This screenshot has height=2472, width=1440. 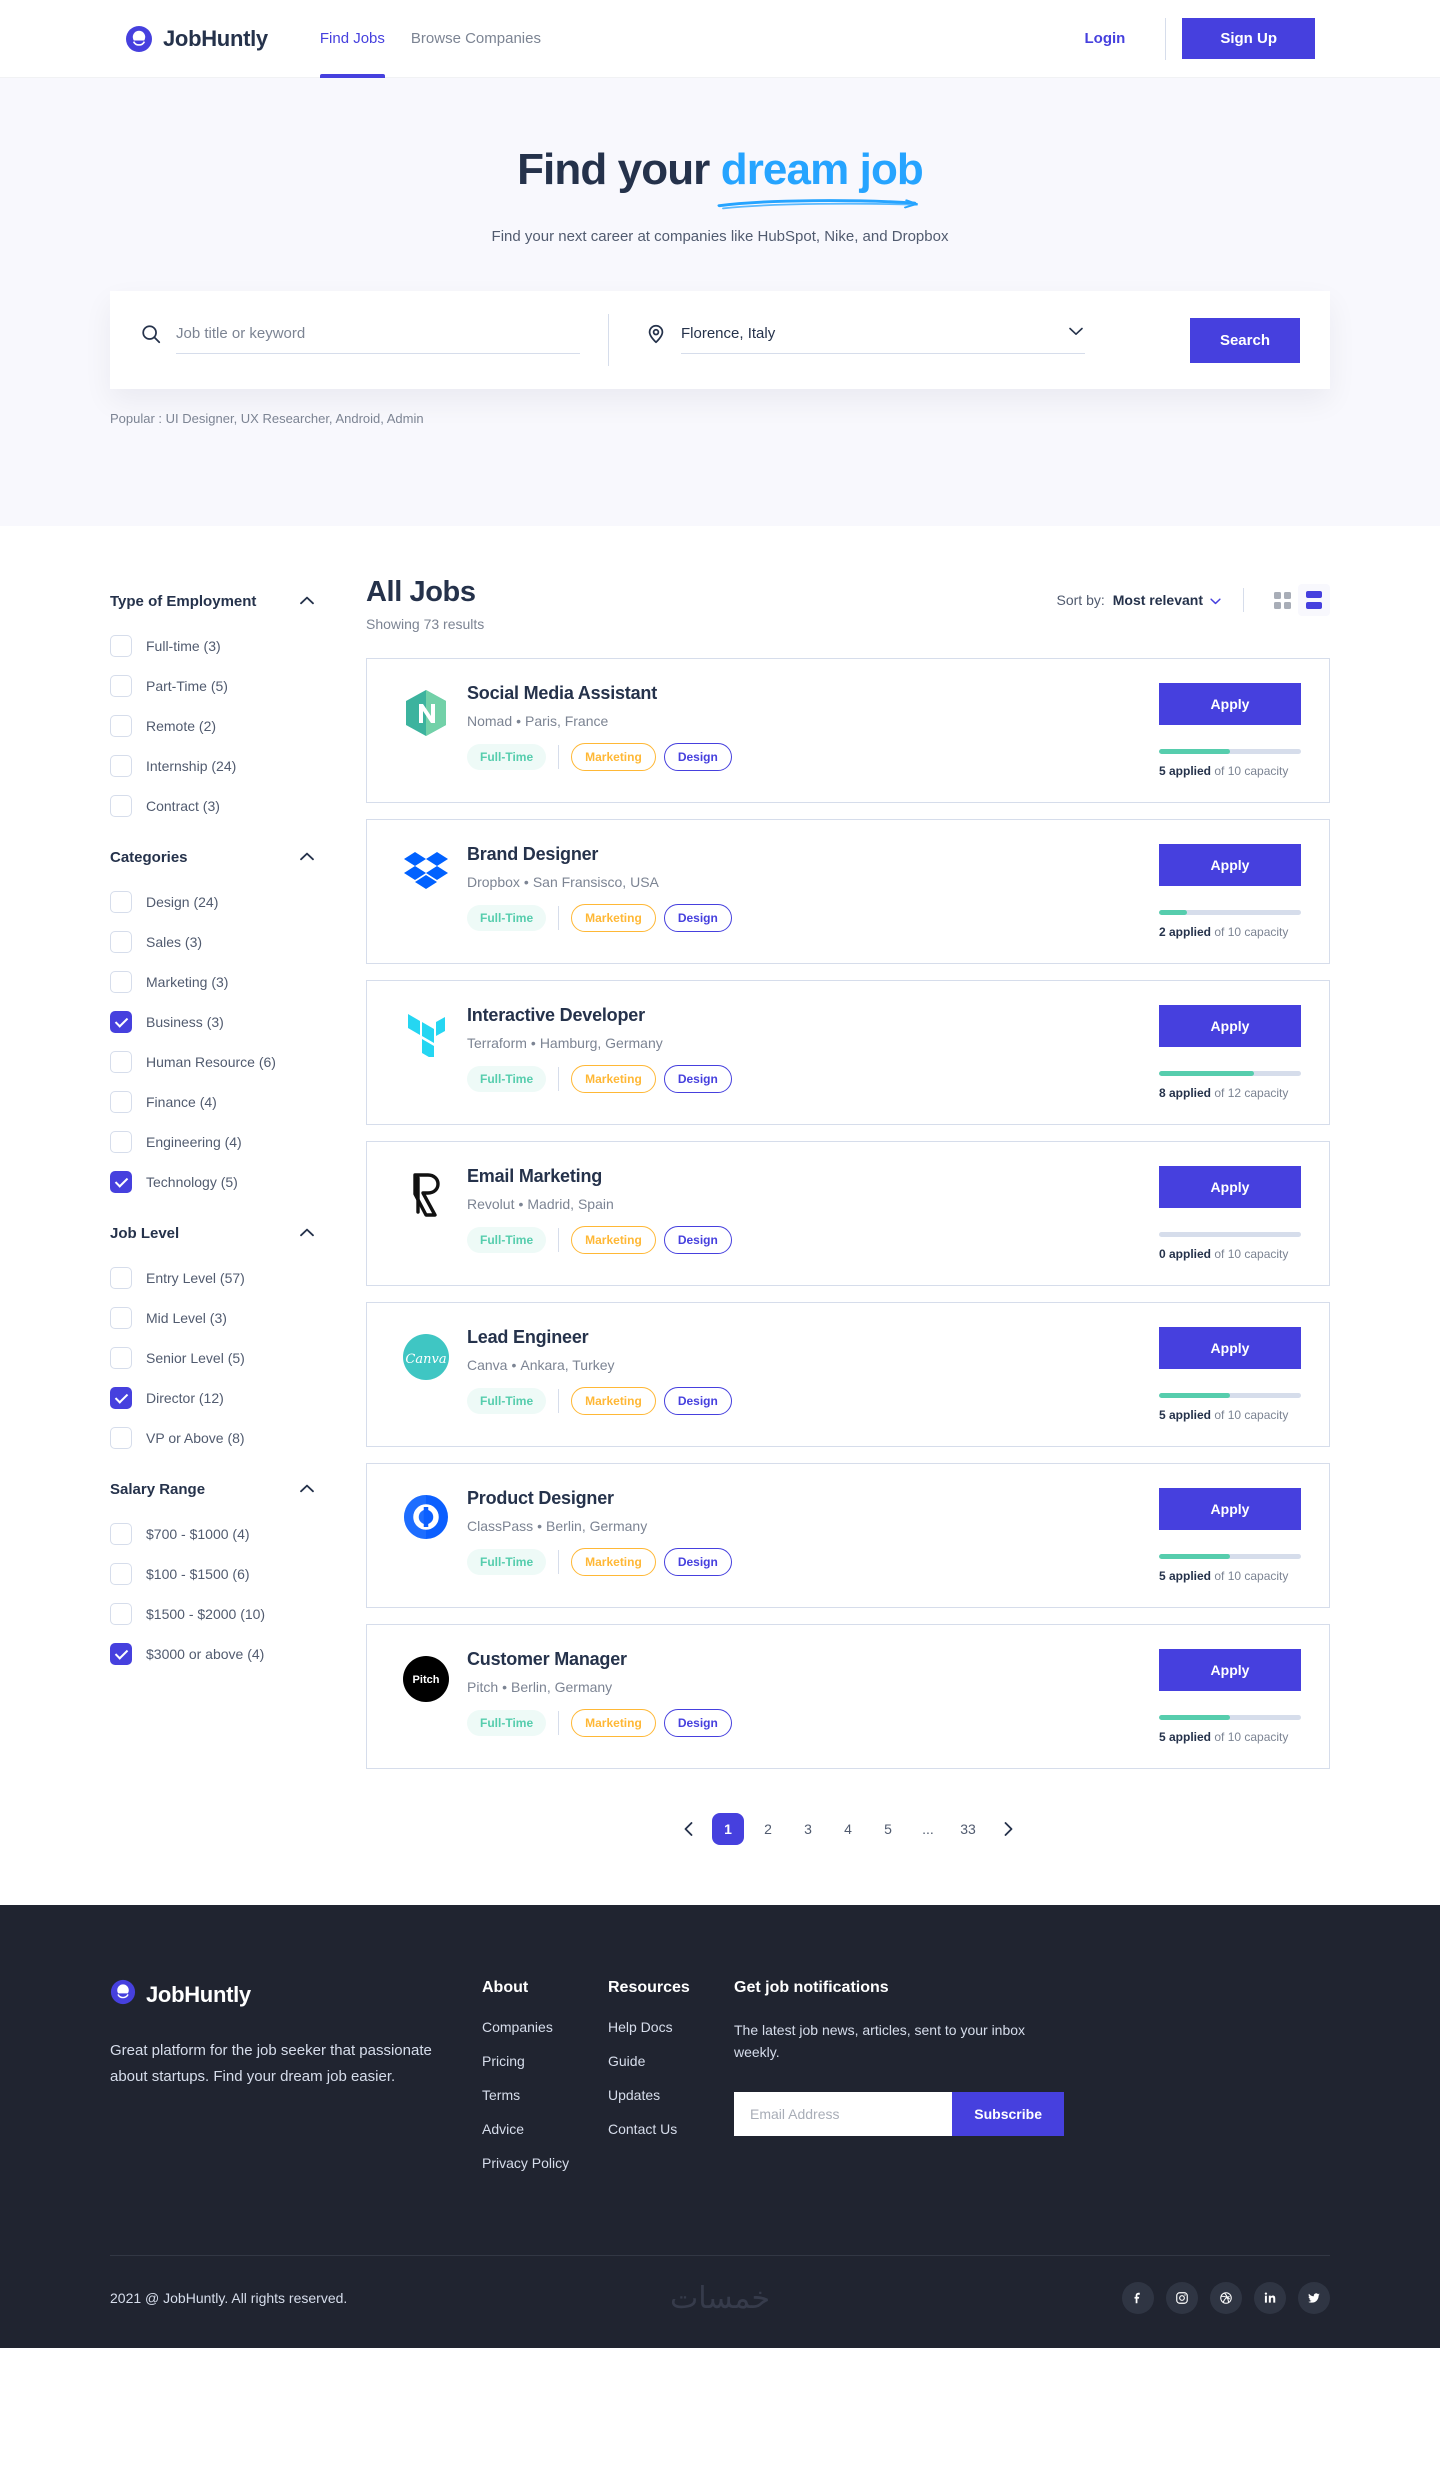 I want to click on grid-view-icon, so click(x=1282, y=600).